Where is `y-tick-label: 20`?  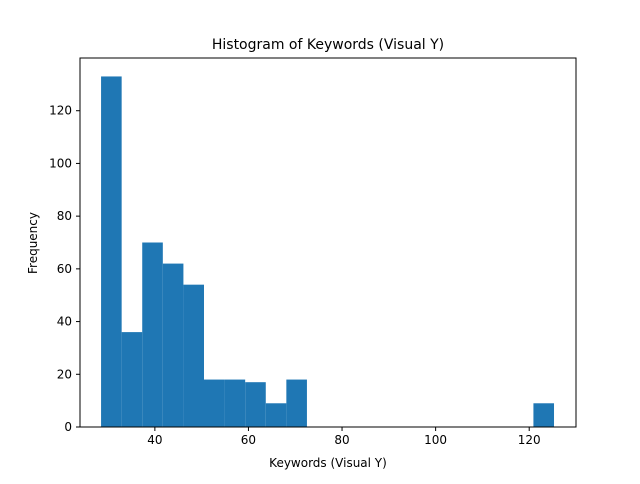 y-tick-label: 20 is located at coordinates (64, 374).